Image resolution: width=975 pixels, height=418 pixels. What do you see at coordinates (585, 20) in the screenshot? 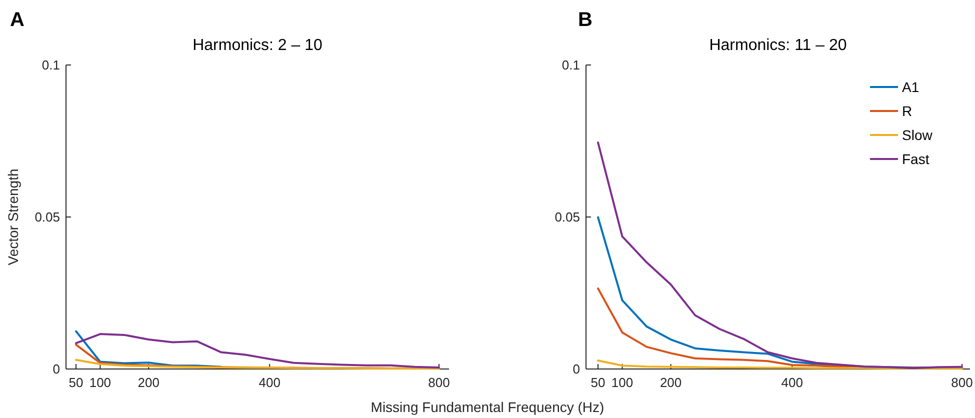
I see `text: B` at bounding box center [585, 20].